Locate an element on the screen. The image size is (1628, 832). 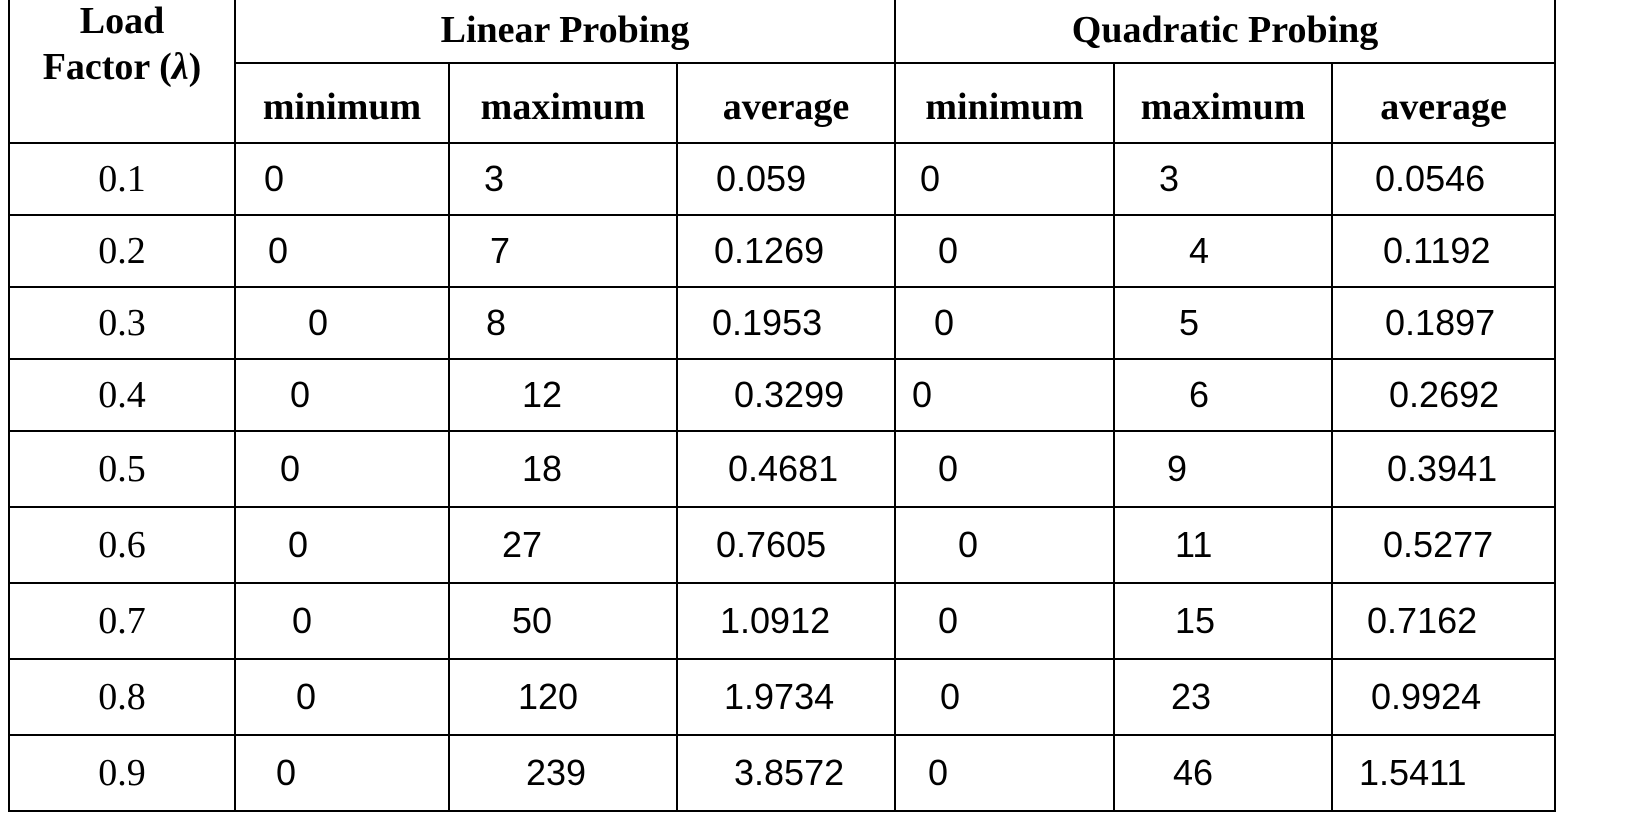
load-factor-close: ) is located at coordinates (195, 67).